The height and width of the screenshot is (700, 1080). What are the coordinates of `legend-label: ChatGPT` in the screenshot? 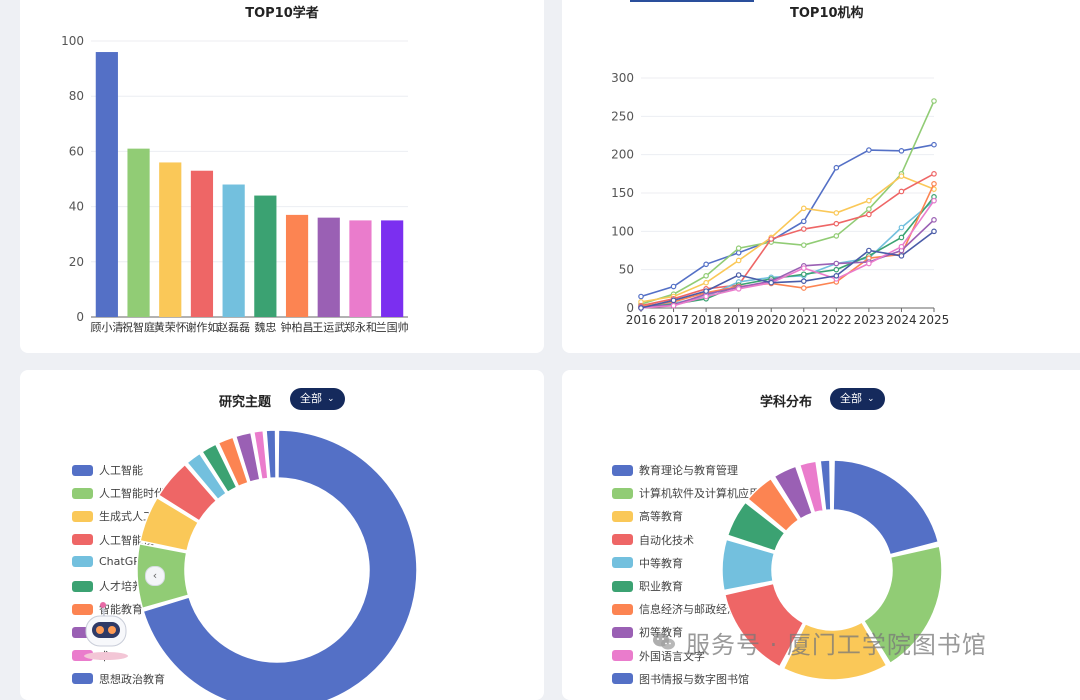 It's located at (123, 561).